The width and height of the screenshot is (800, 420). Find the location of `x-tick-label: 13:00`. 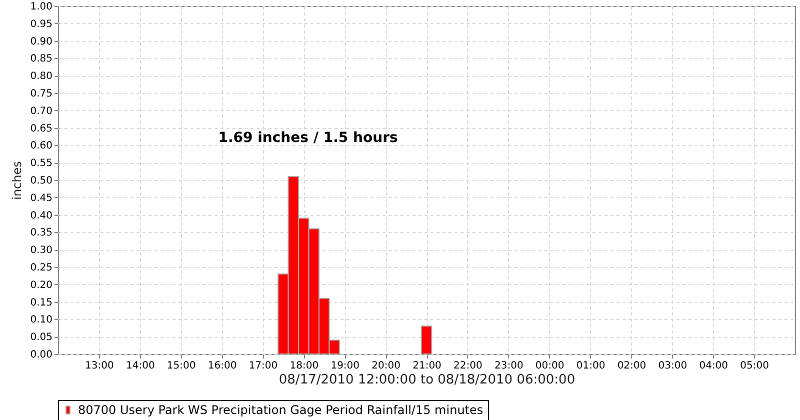

x-tick-label: 13:00 is located at coordinates (99, 366).